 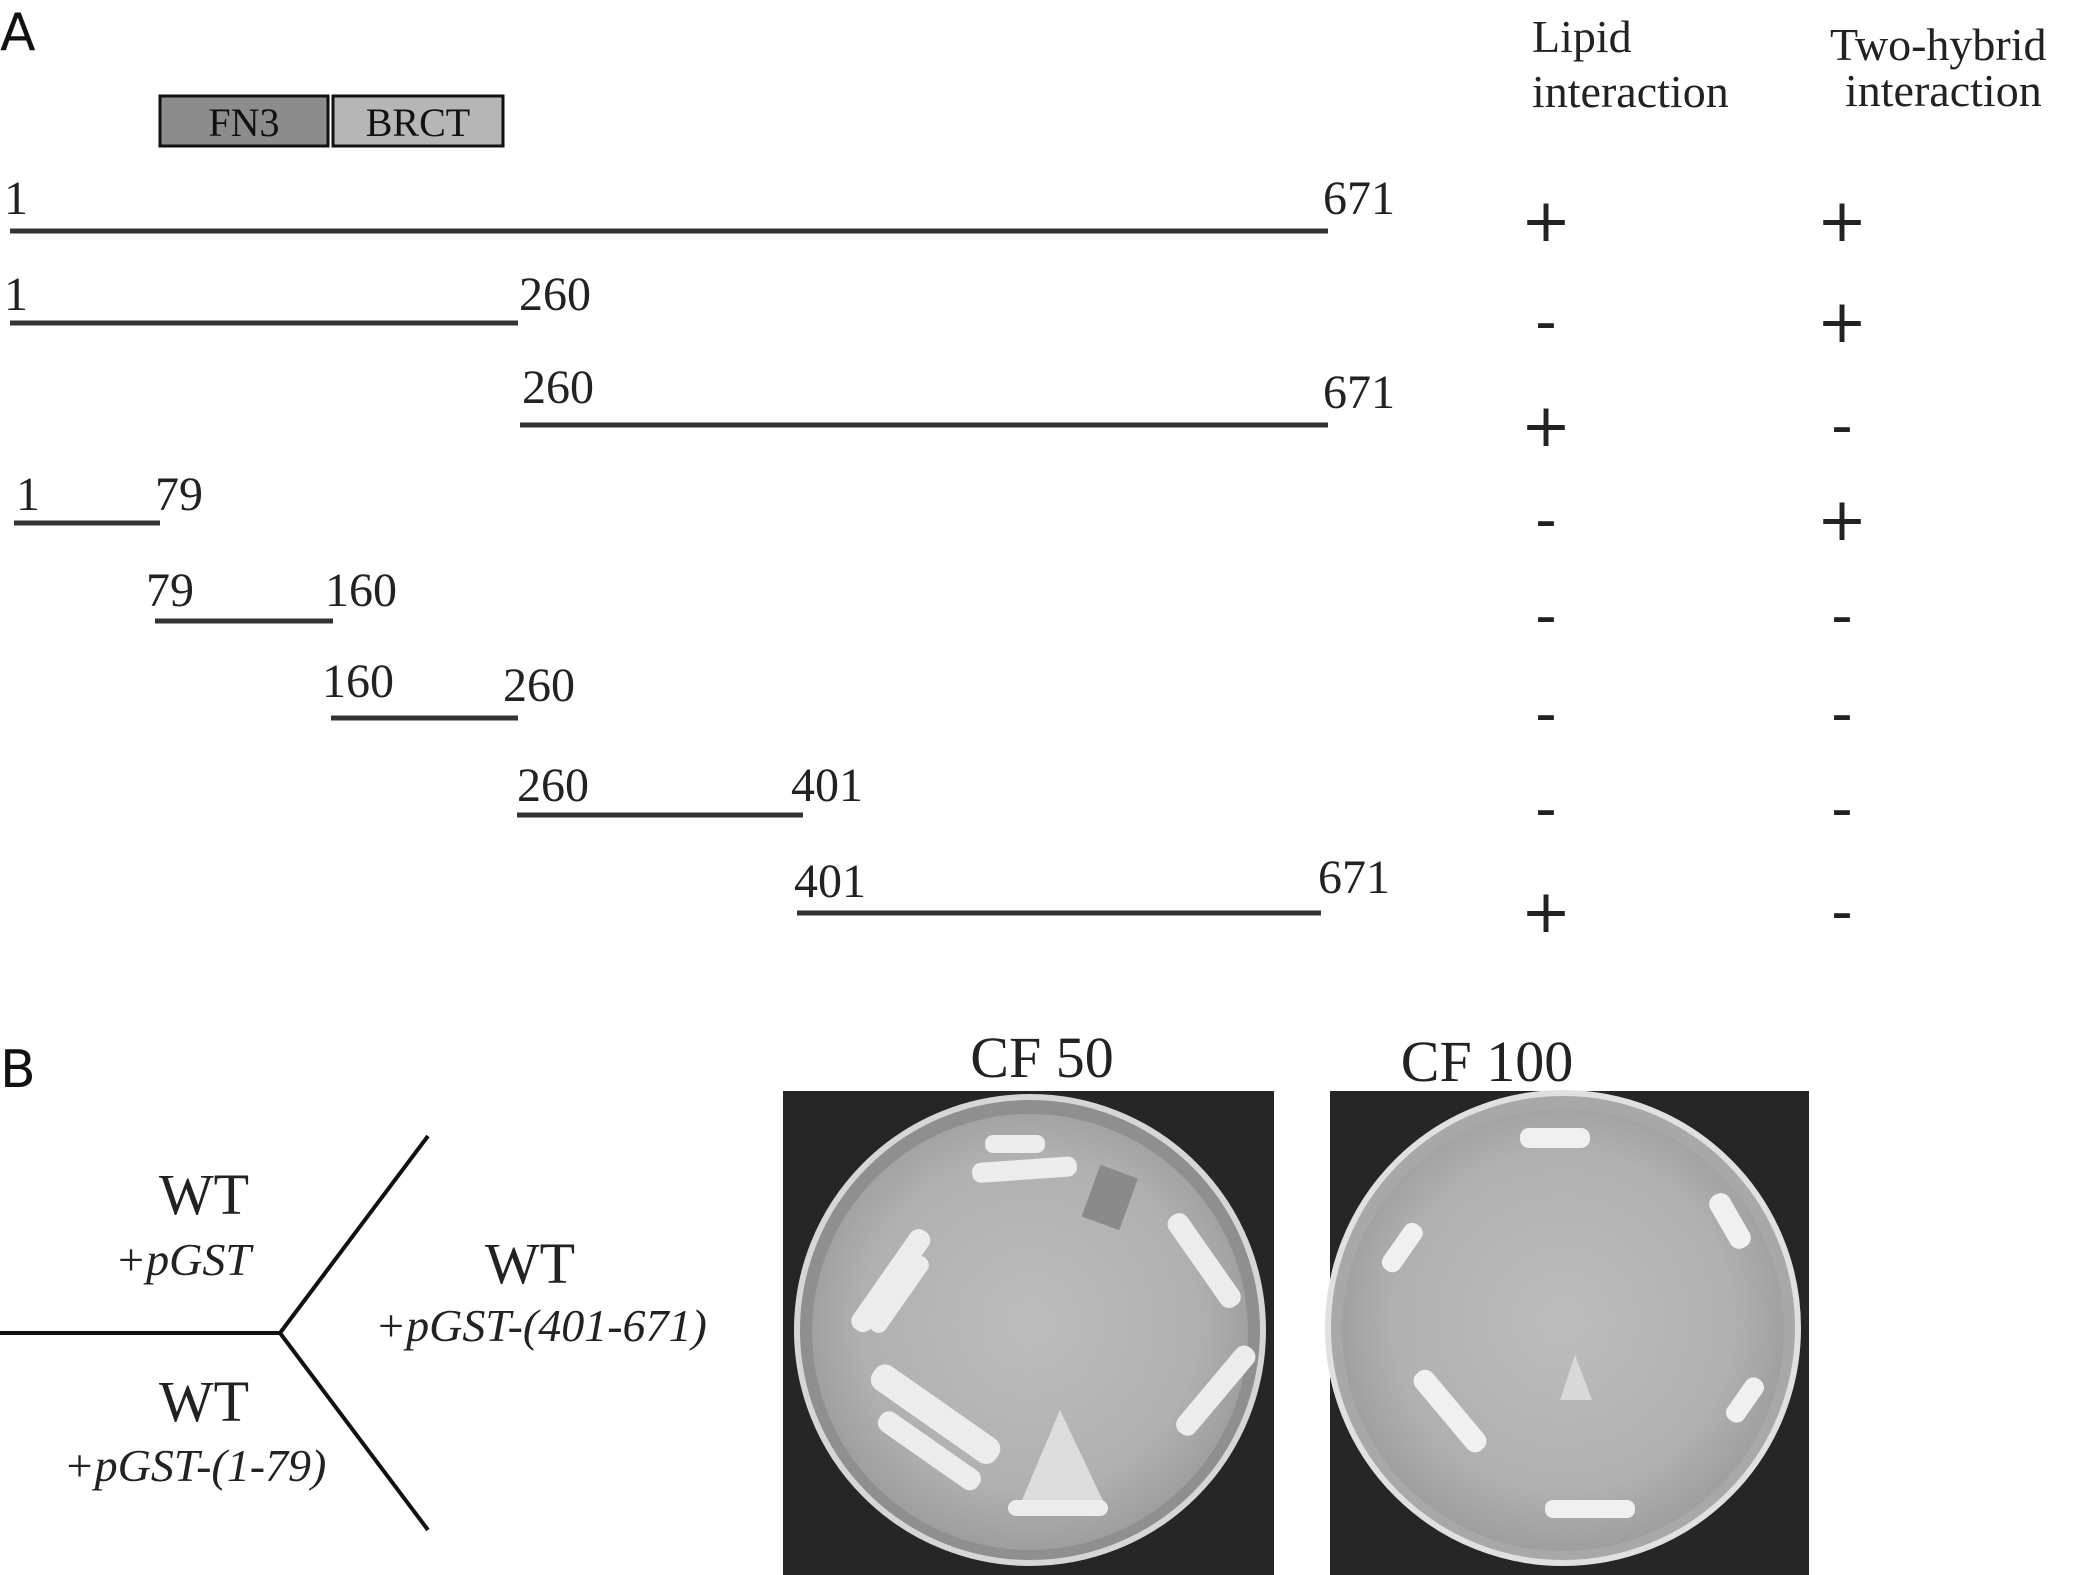 I want to click on construct-row: 1 671 + +, so click(x=935, y=214).